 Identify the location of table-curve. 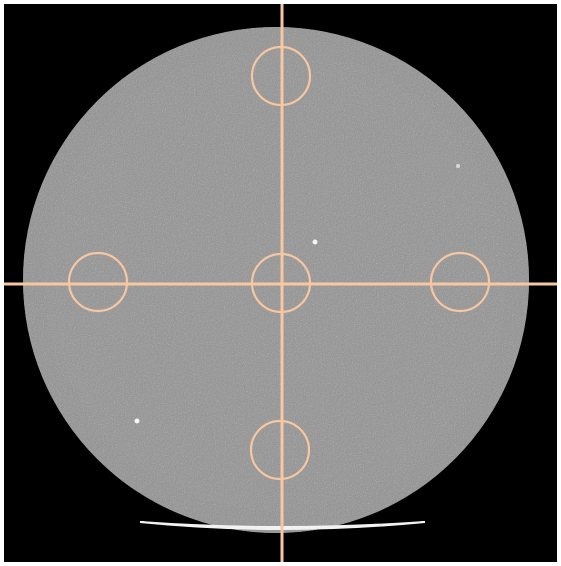
(282, 525).